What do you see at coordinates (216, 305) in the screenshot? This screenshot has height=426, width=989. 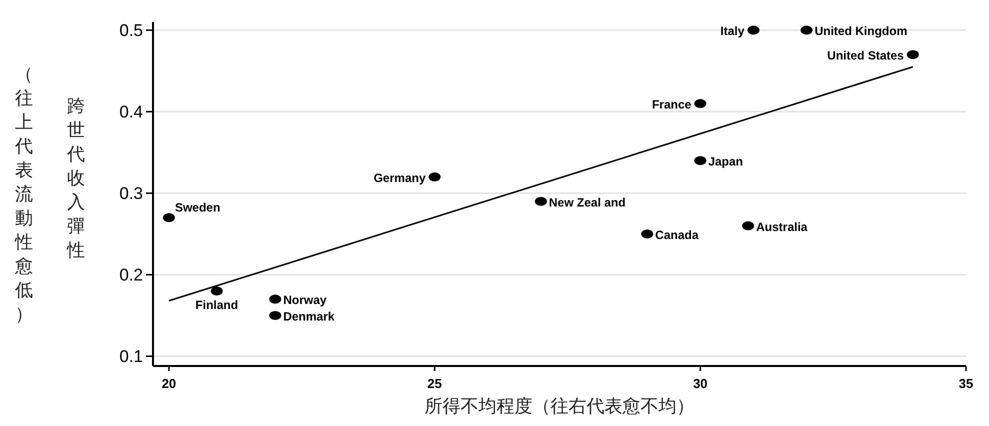 I see `annotation: Finland` at bounding box center [216, 305].